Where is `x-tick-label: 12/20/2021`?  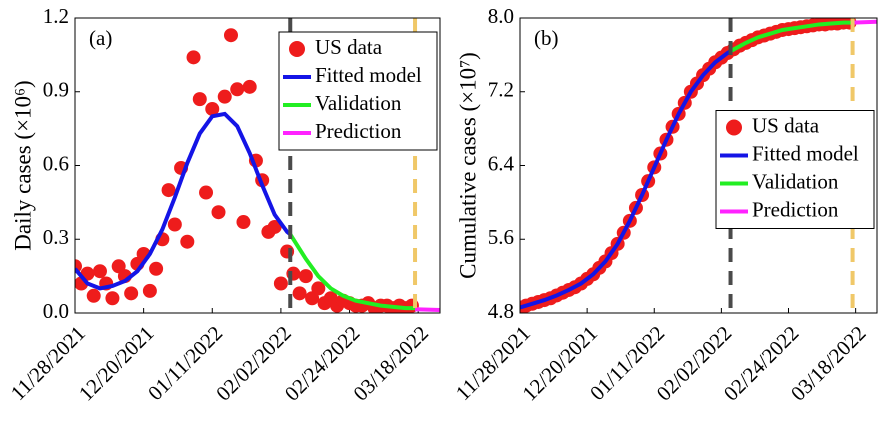
x-tick-label: 12/20/2021 is located at coordinates (116, 363).